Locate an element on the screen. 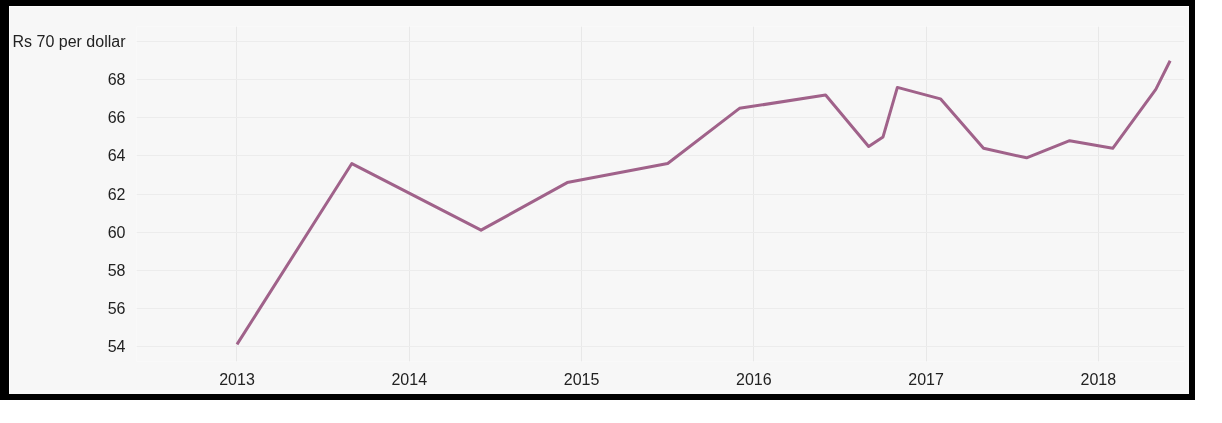  y-tick-label: Rs 70 per dollar is located at coordinates (69, 42).